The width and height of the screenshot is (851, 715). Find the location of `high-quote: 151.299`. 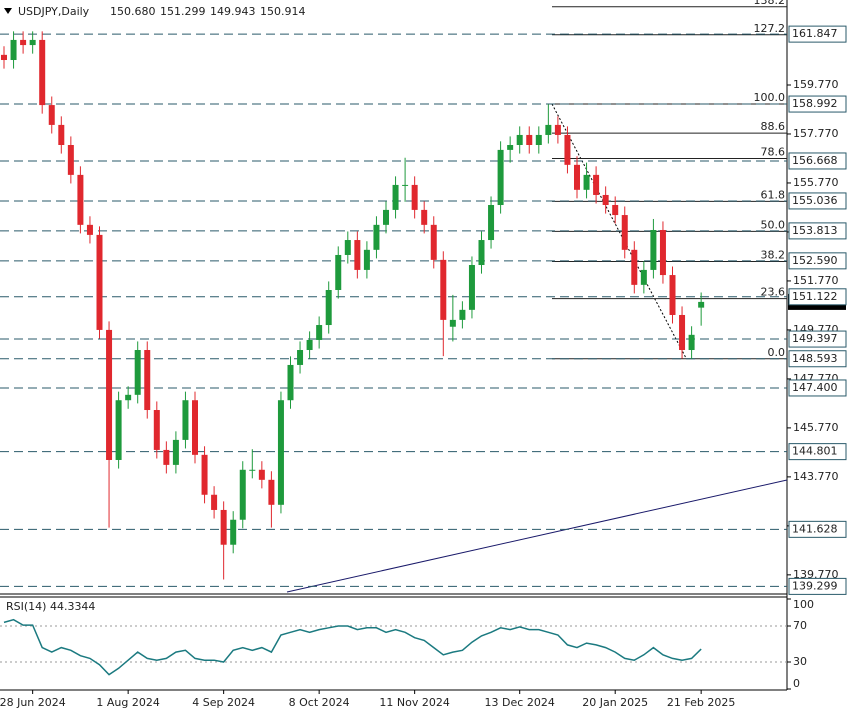

high-quote: 151.299 is located at coordinates (183, 11).